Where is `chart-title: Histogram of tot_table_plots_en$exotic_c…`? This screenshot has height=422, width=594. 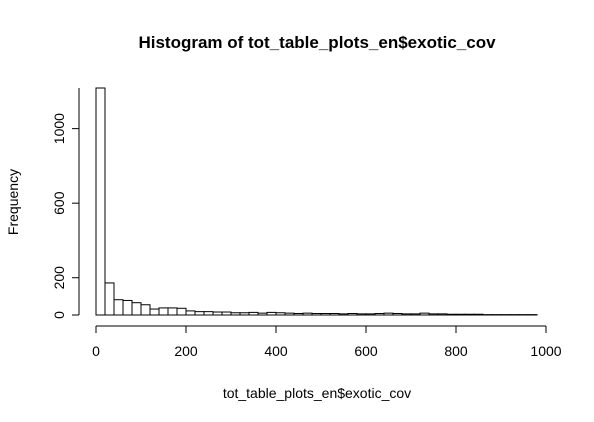 chart-title: Histogram of tot_table_plots_en$exotic_c… is located at coordinates (317, 42).